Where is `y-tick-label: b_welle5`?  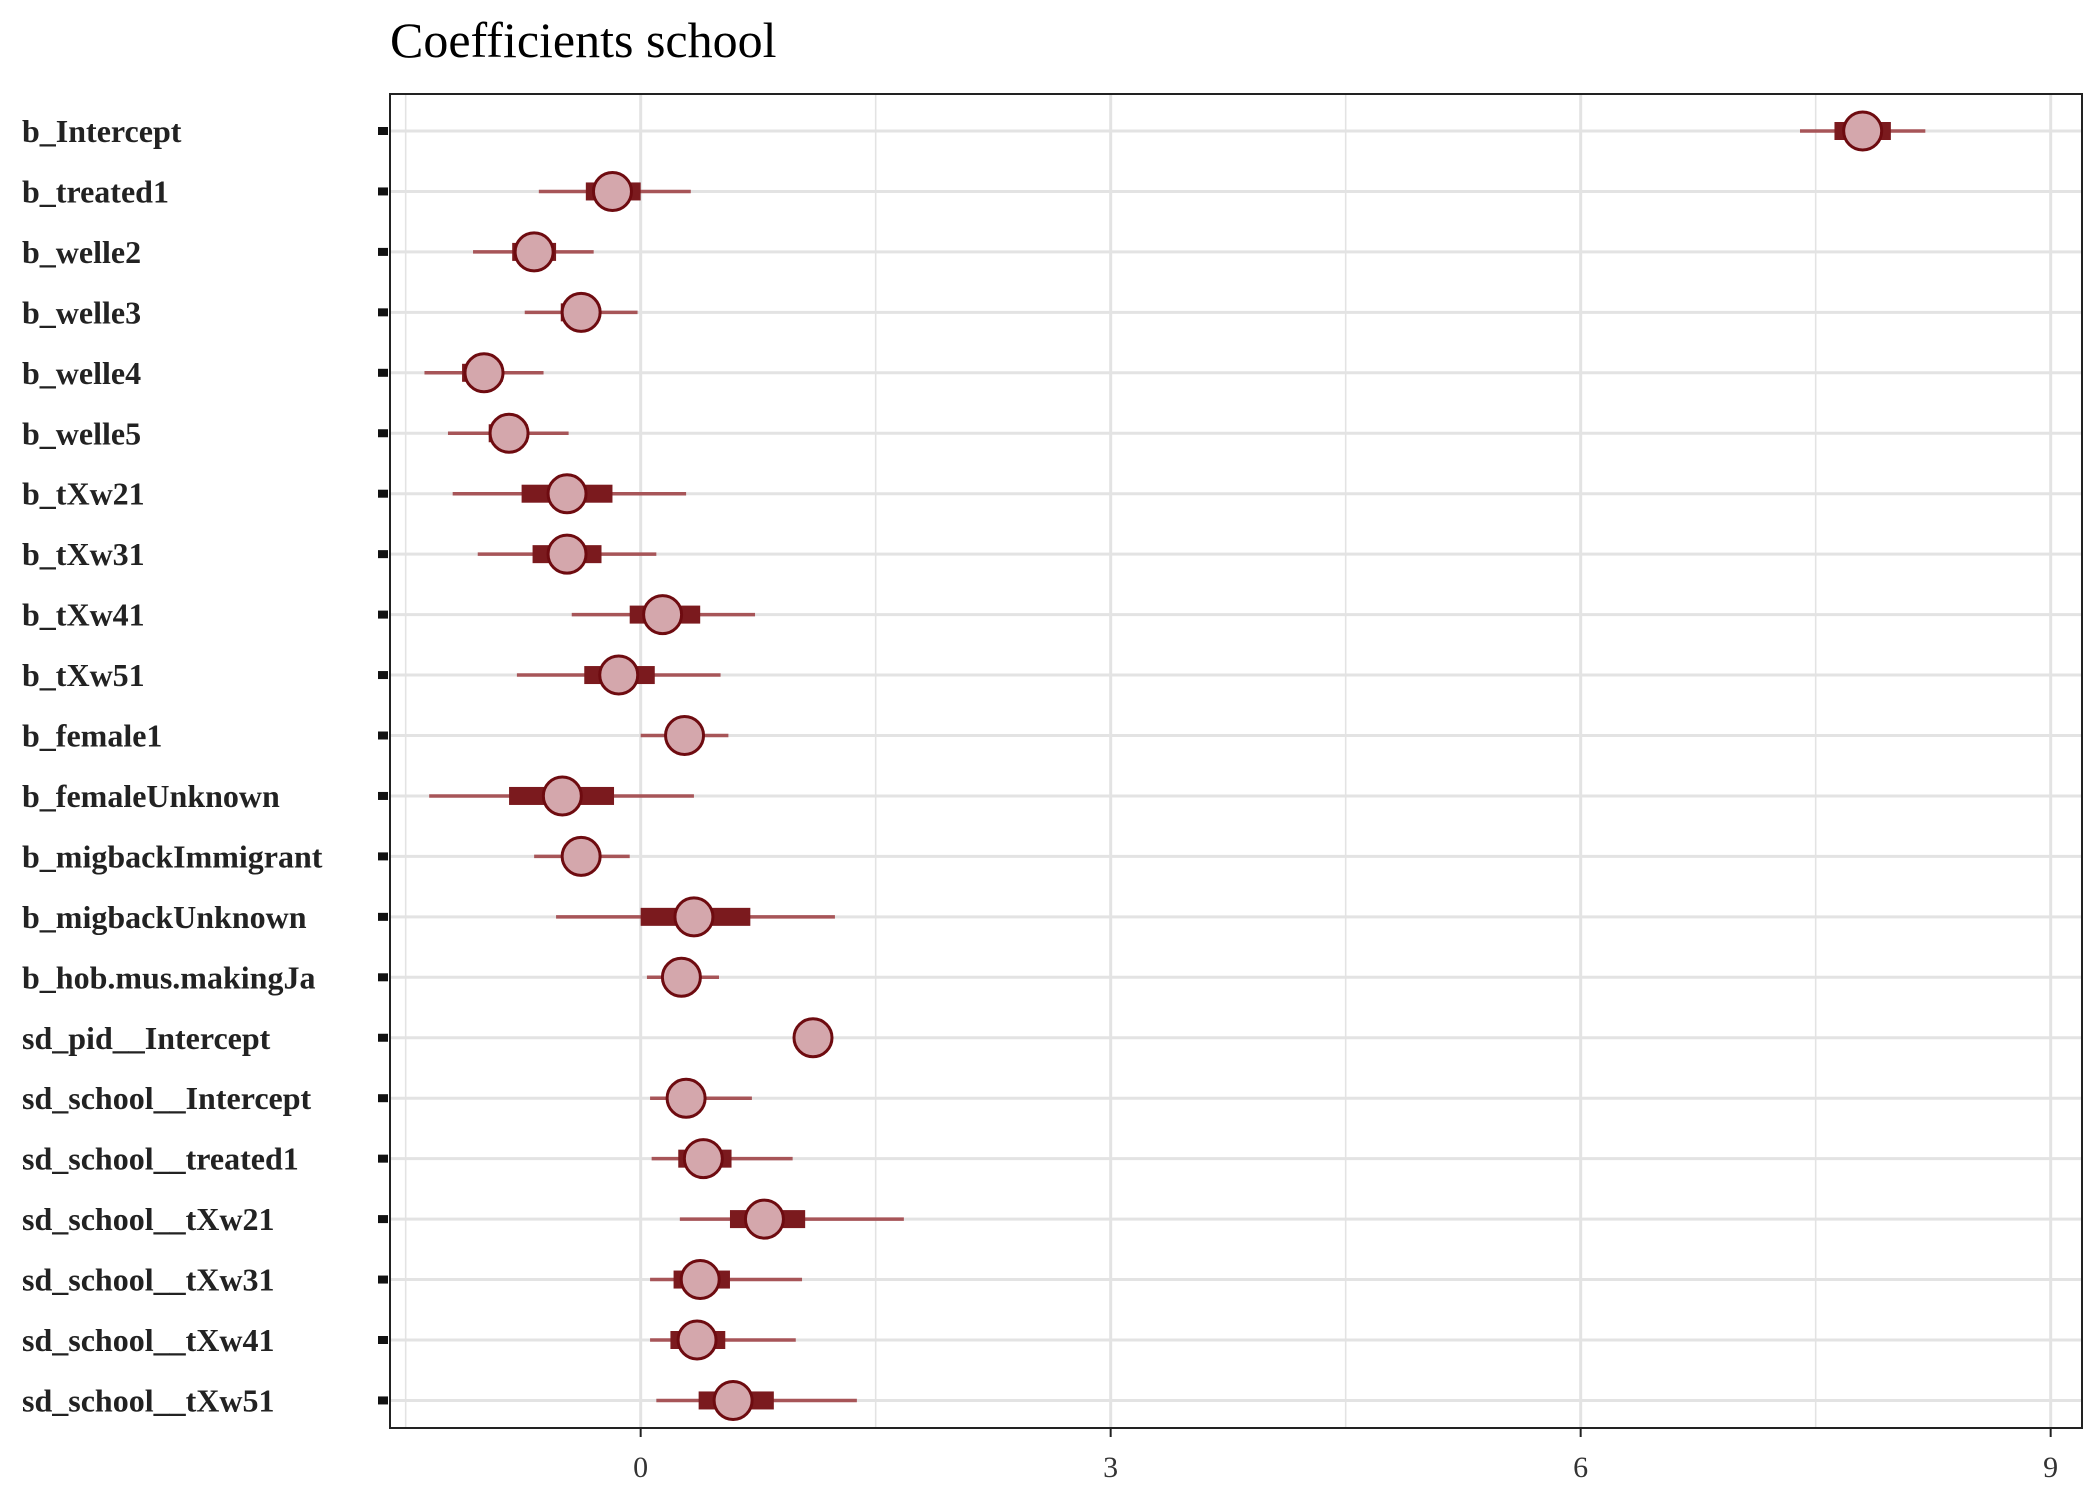 y-tick-label: b_welle5 is located at coordinates (81, 433).